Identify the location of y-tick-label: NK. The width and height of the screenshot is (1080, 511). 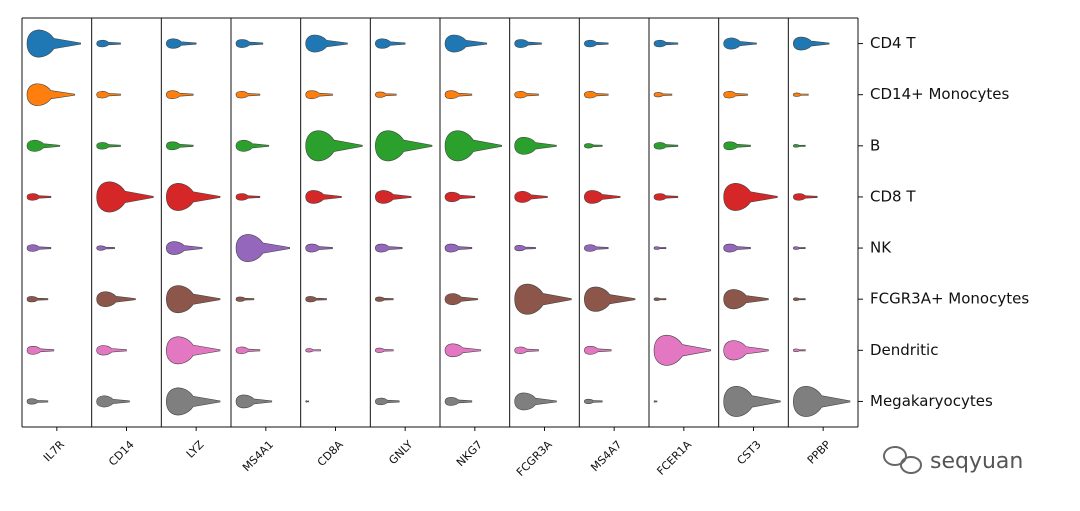
(881, 248).